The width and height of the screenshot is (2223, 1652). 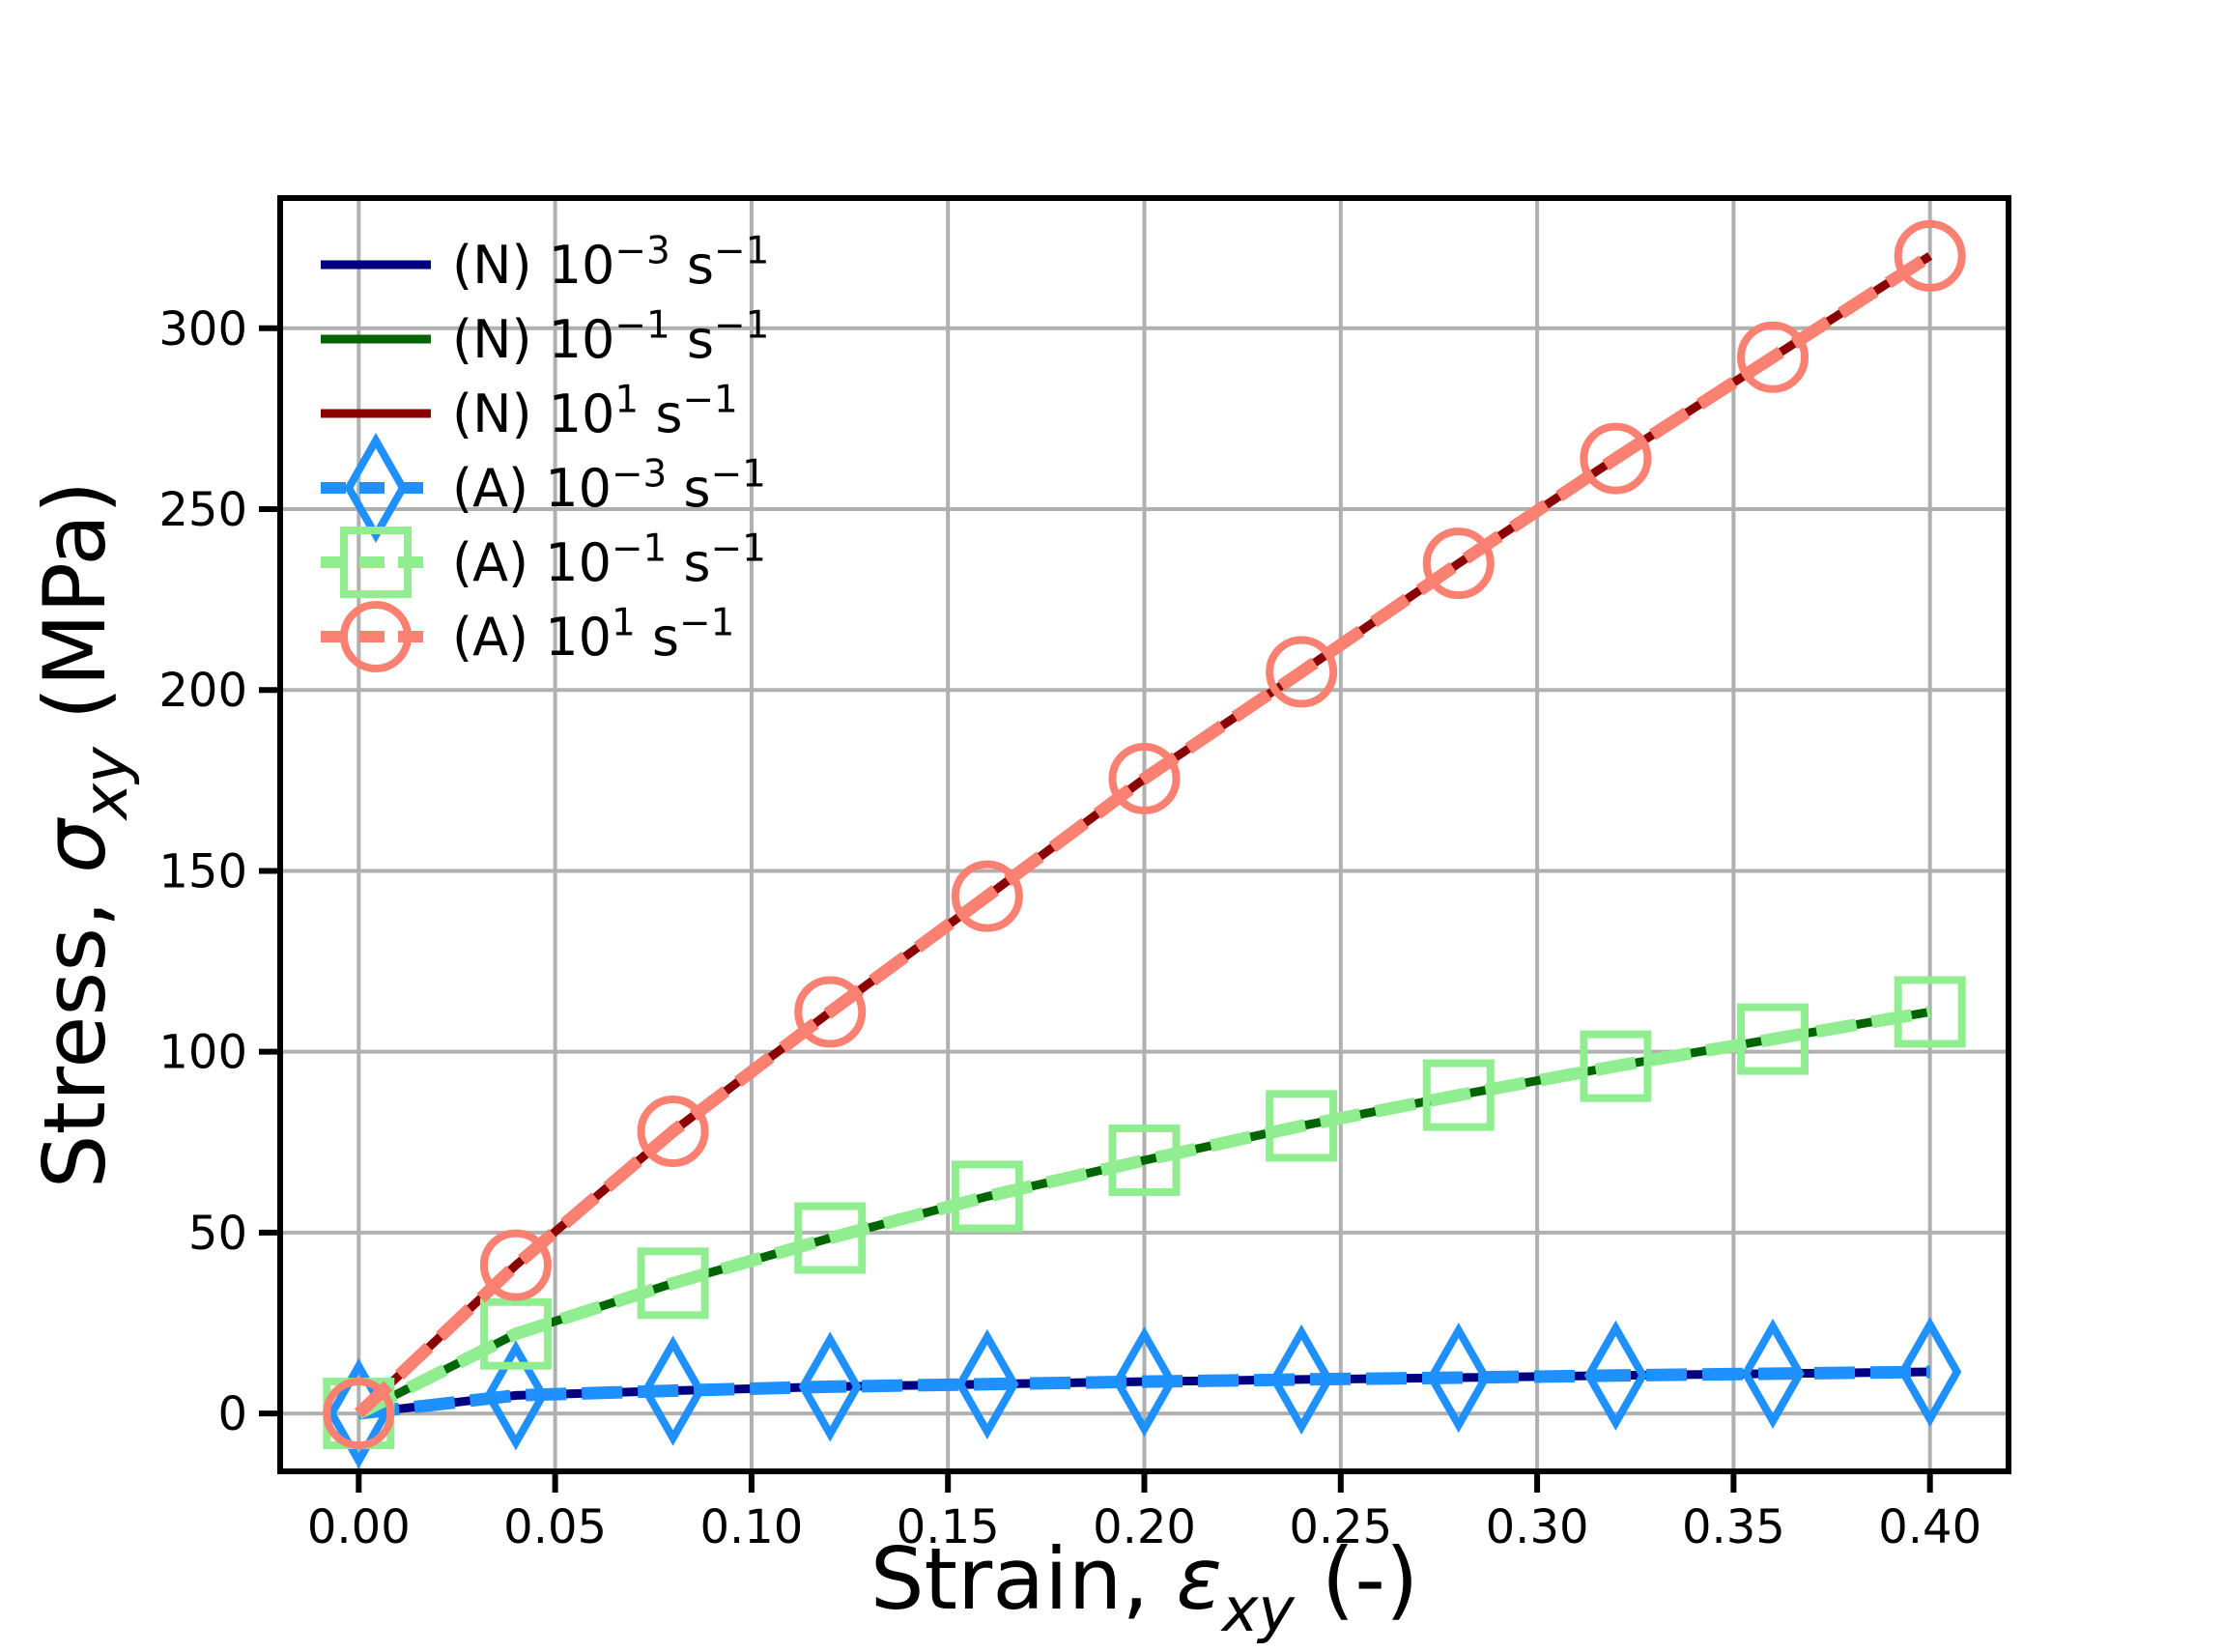 What do you see at coordinates (1537, 1527) in the screenshot?
I see `x-tick-label: 0.30` at bounding box center [1537, 1527].